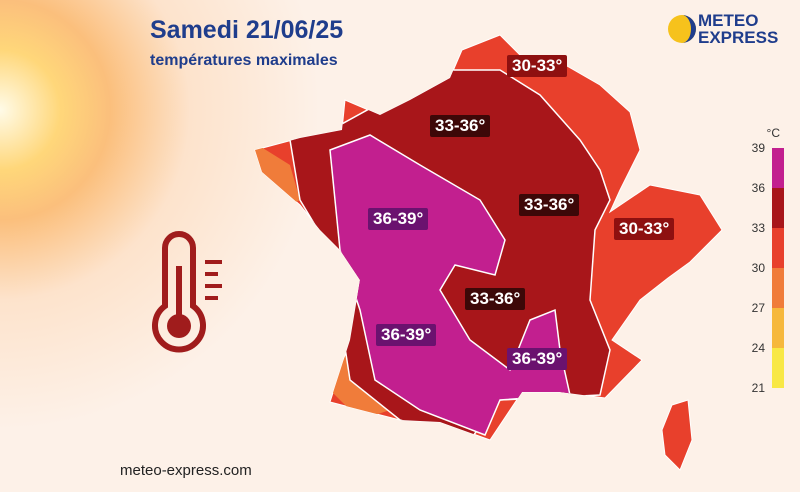 Image resolution: width=800 pixels, height=492 pixels. Describe the element at coordinates (758, 348) in the screenshot. I see `legend-tick: 24` at that location.